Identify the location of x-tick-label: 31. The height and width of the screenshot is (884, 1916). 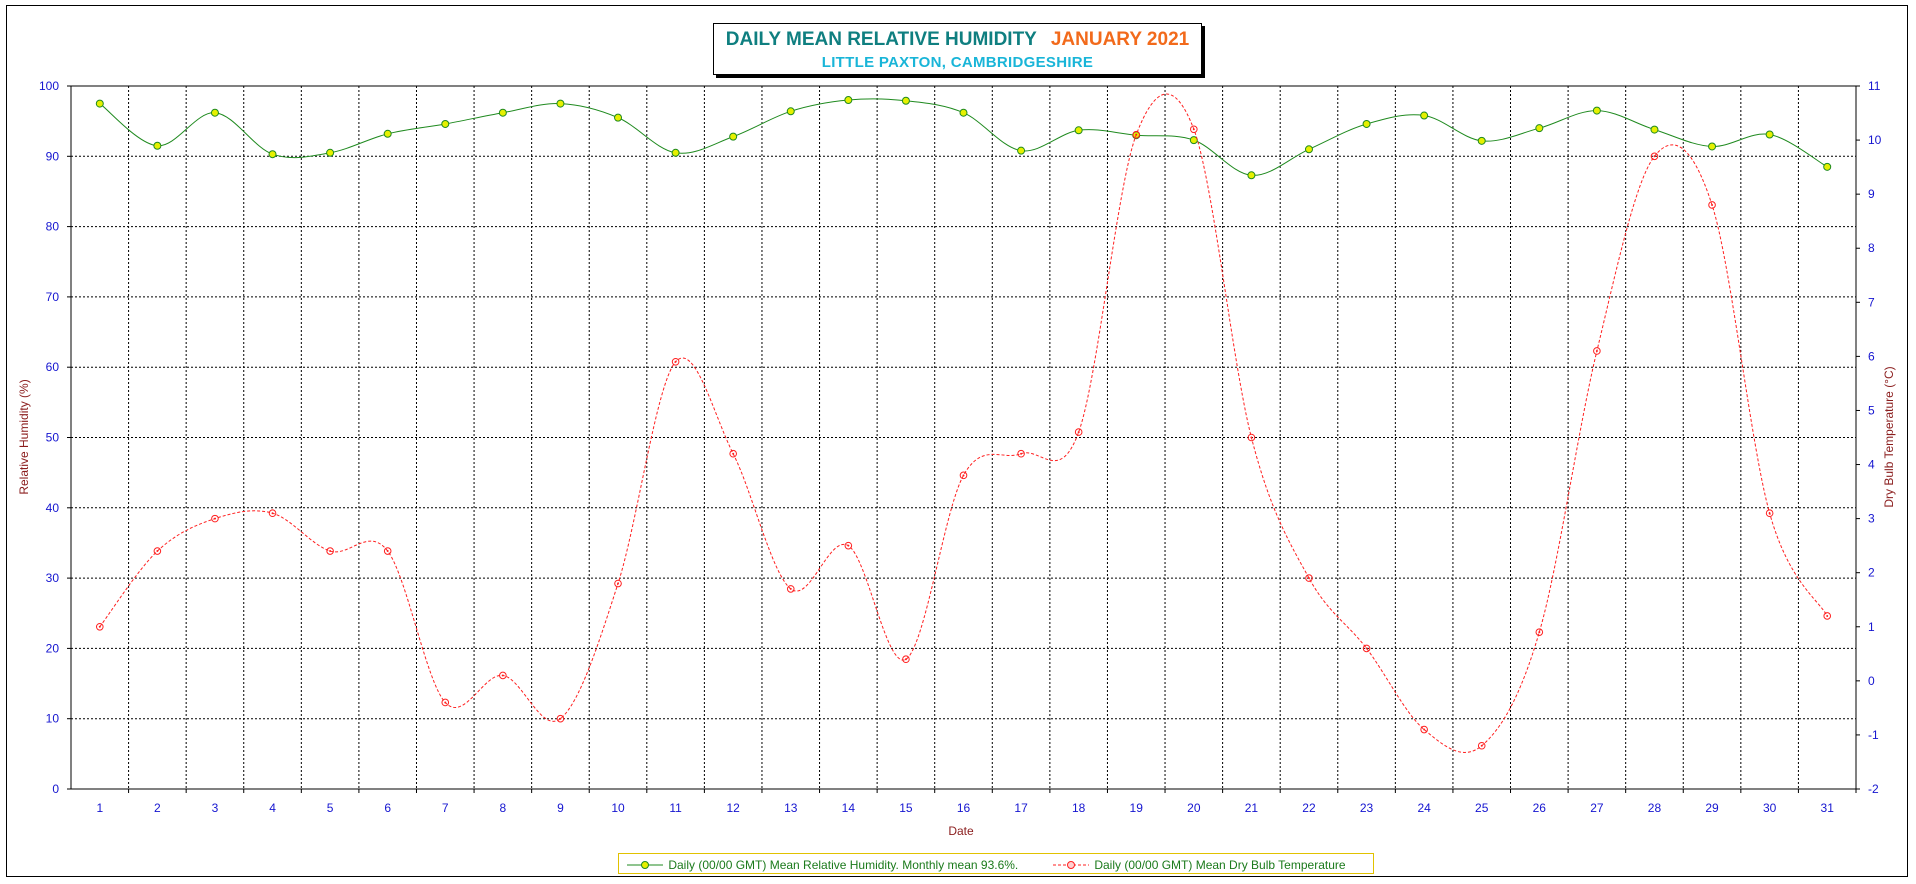
(1828, 808).